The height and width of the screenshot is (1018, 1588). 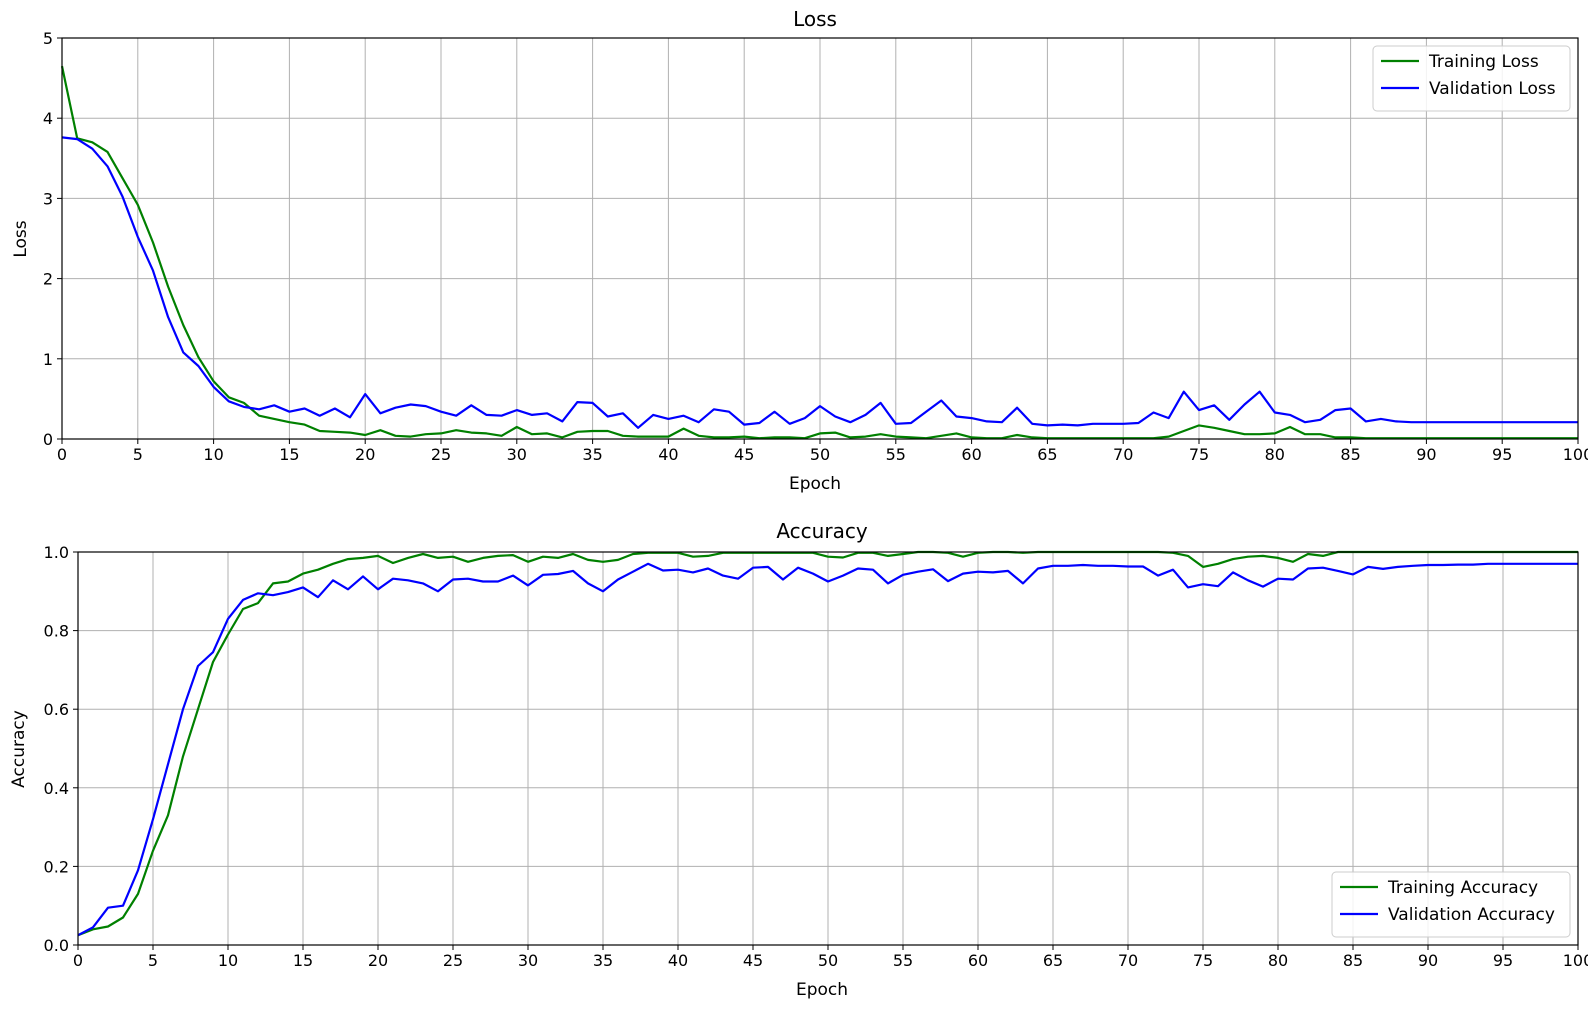 What do you see at coordinates (78, 960) in the screenshot?
I see `accuracy-x-tick-label: 0` at bounding box center [78, 960].